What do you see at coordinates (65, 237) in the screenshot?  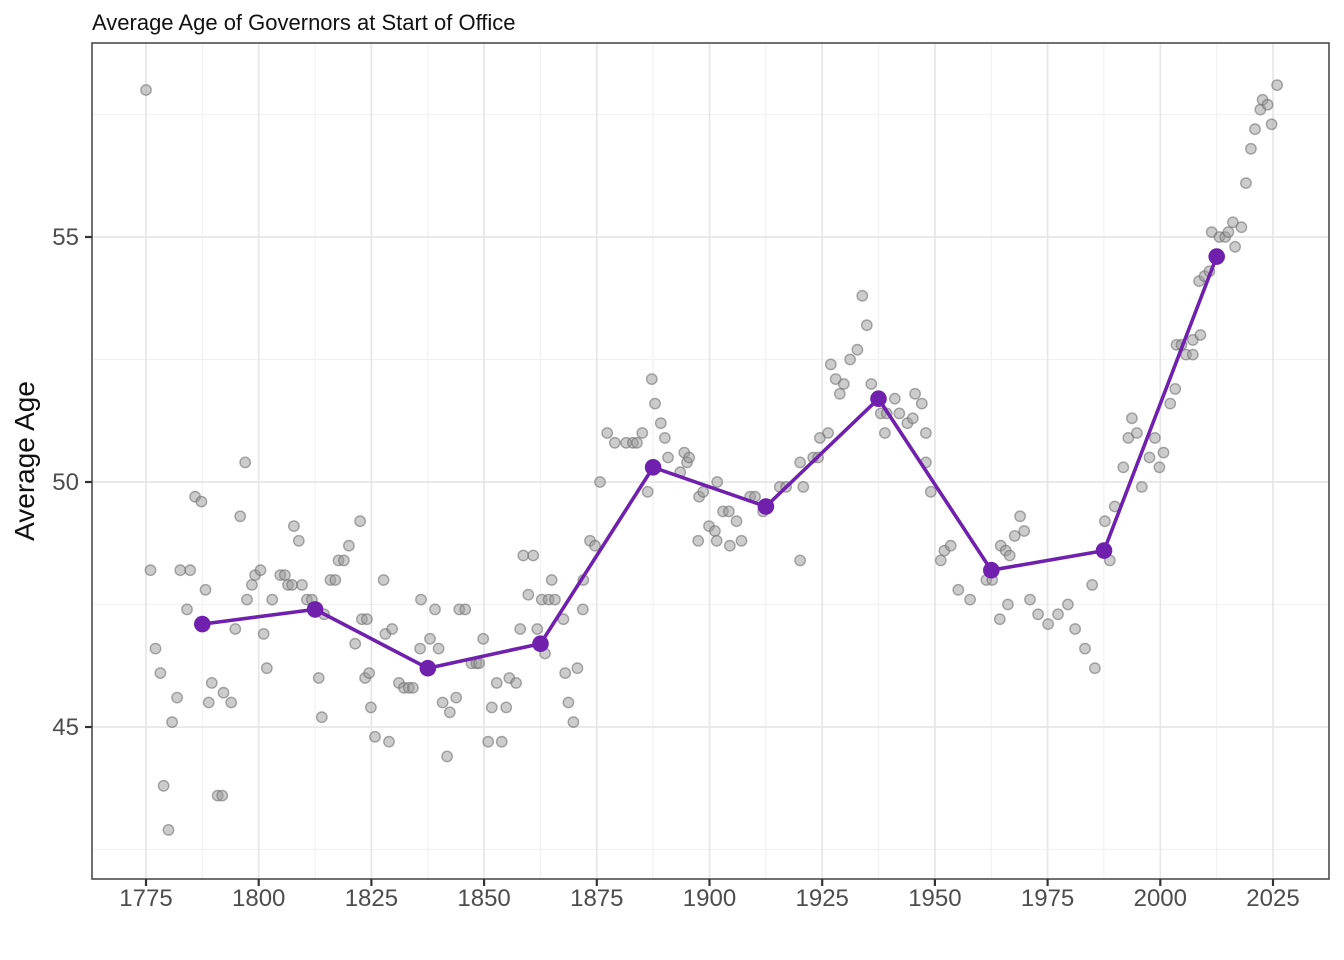 I see `y-tick-label: 55` at bounding box center [65, 237].